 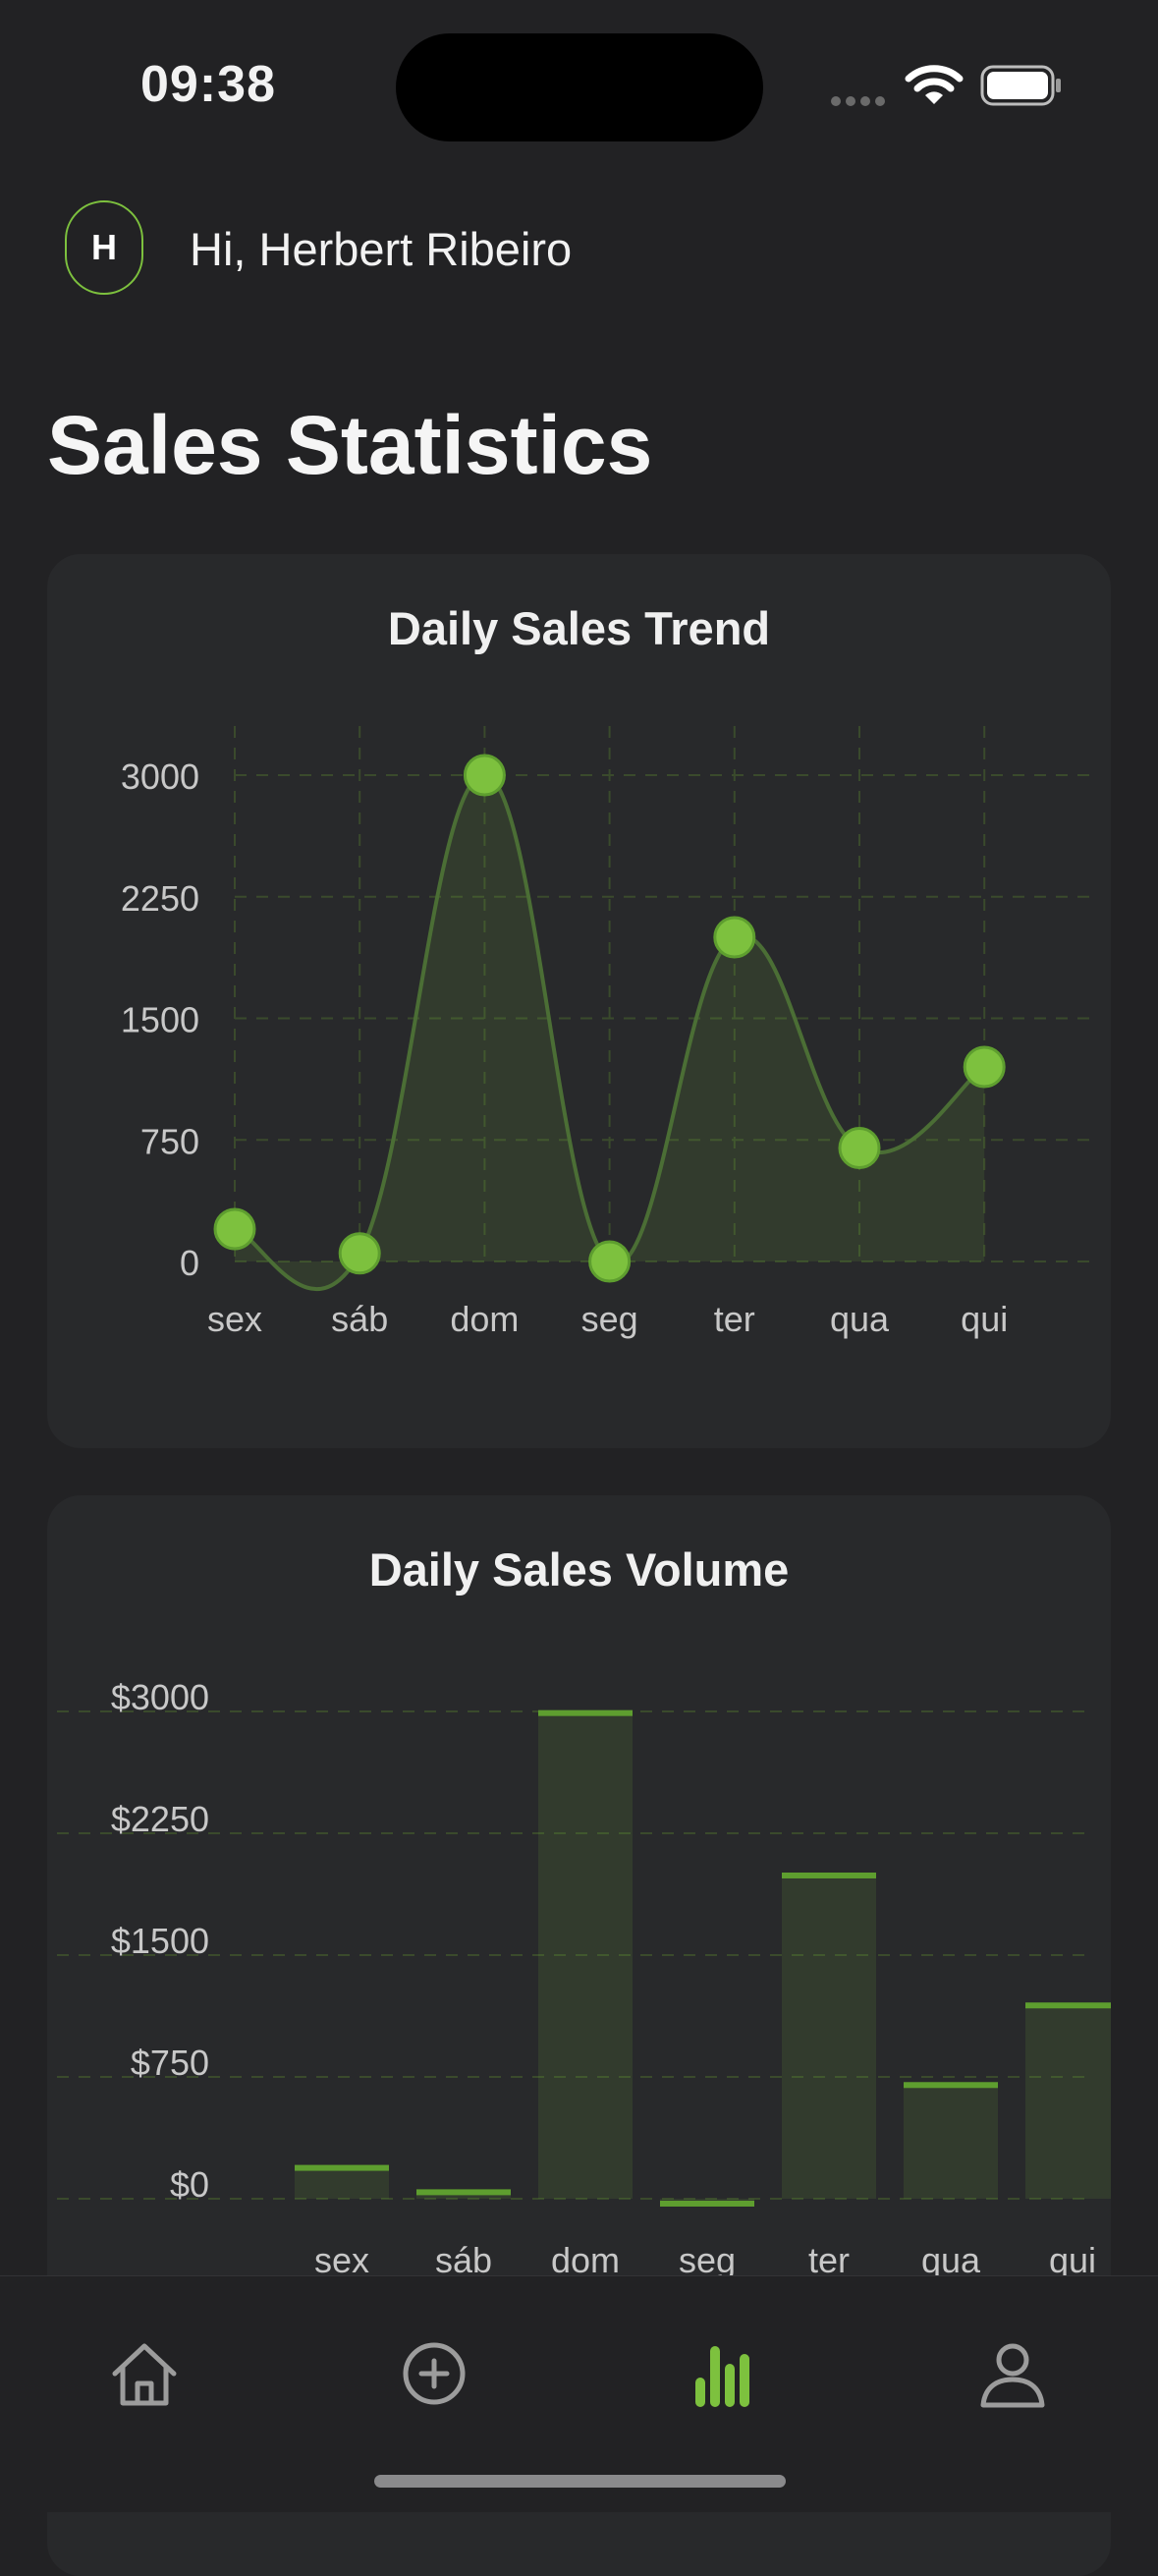 I want to click on y-tick-label: $1500, so click(x=160, y=1941).